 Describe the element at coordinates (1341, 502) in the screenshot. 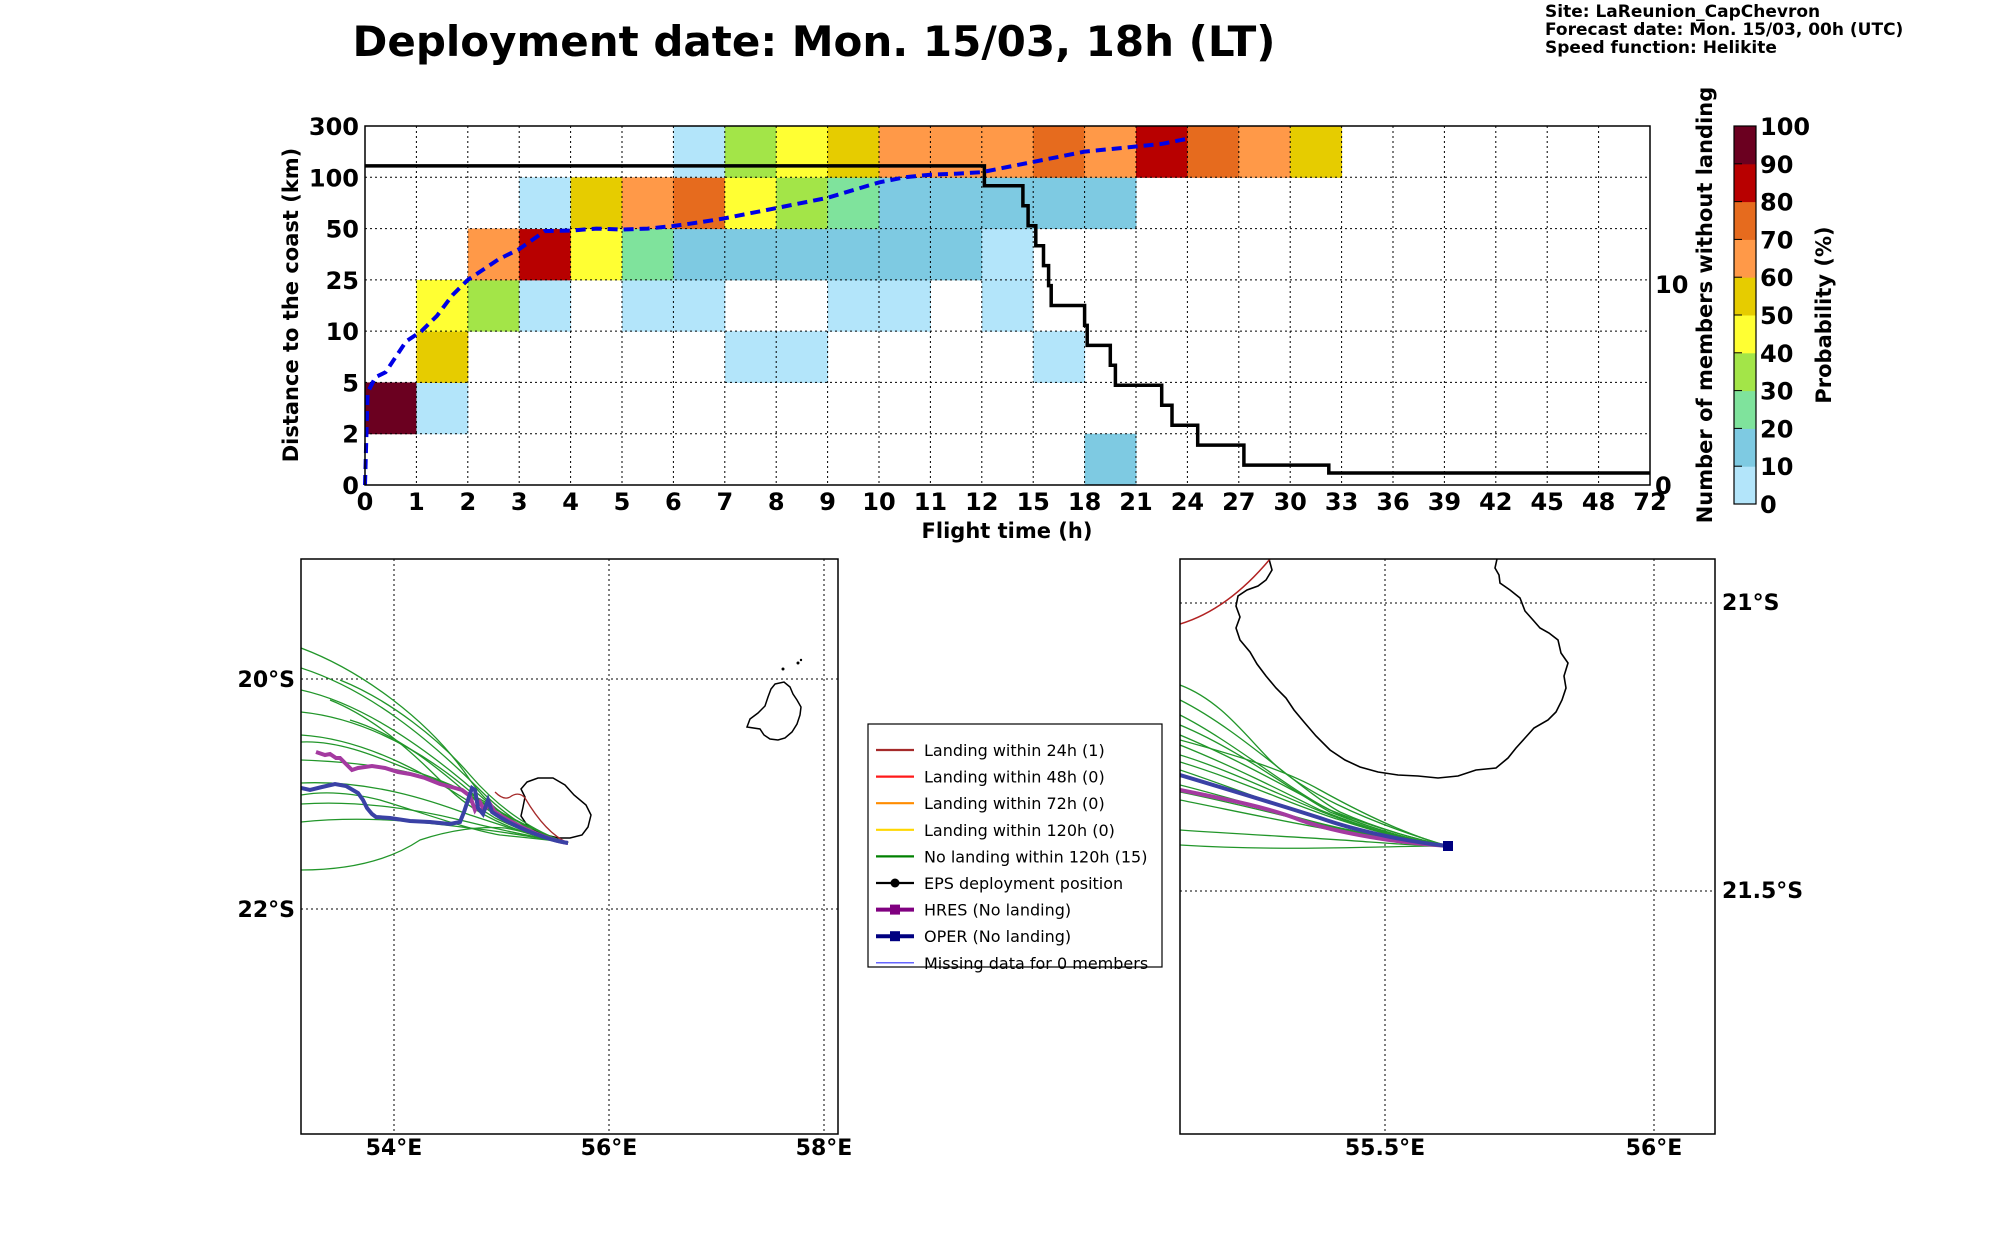

I see `x-tick-label: 33` at that location.